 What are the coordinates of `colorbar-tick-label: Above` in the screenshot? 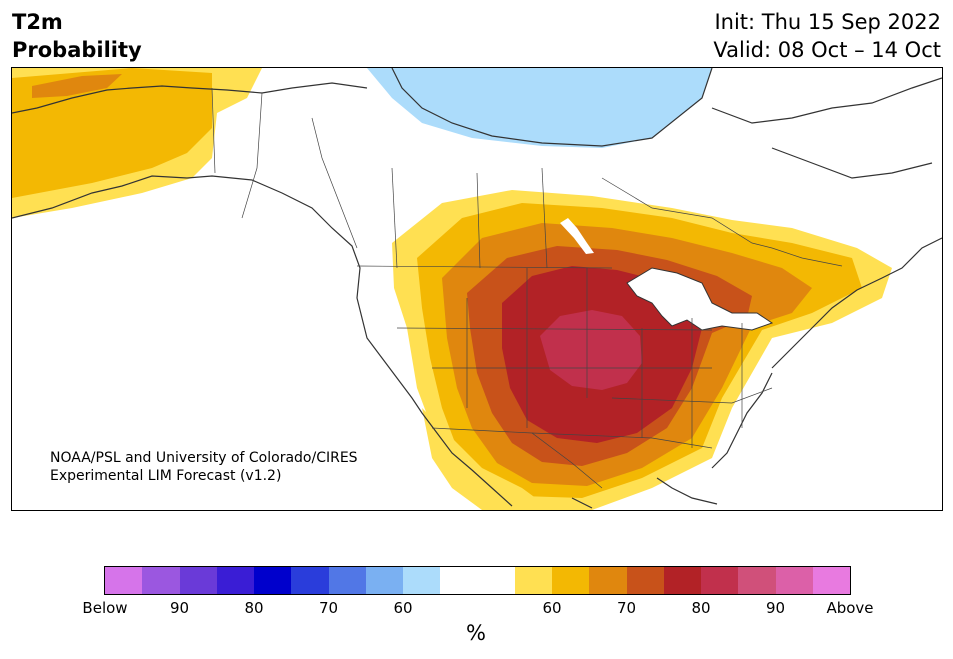 It's located at (850, 608).